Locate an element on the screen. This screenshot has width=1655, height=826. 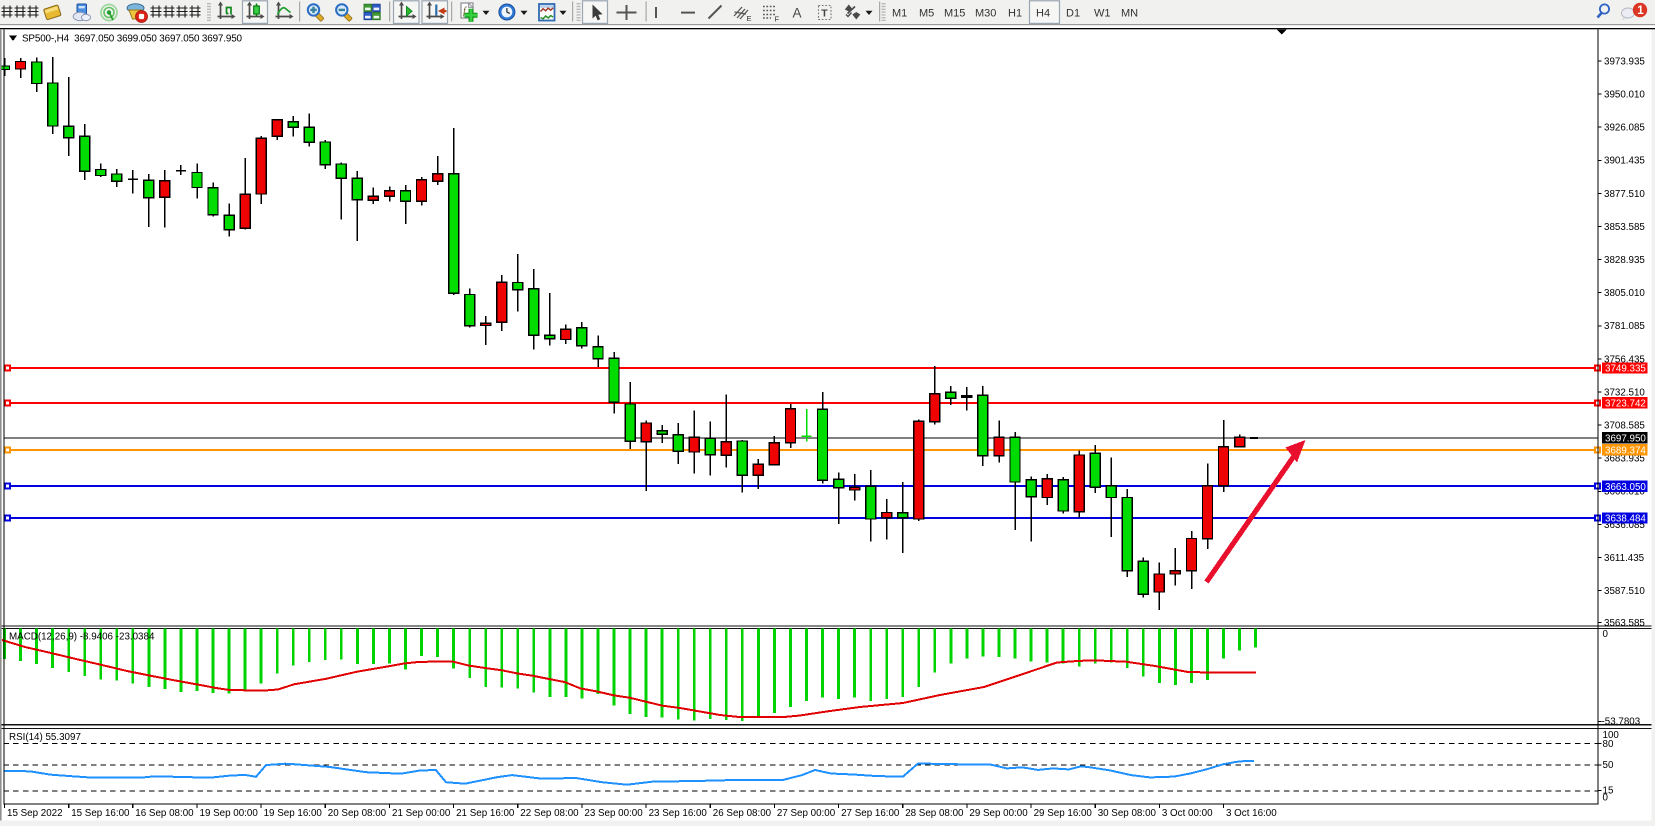
svg-text: 21 Sep 00:00 is located at coordinates (421, 813).